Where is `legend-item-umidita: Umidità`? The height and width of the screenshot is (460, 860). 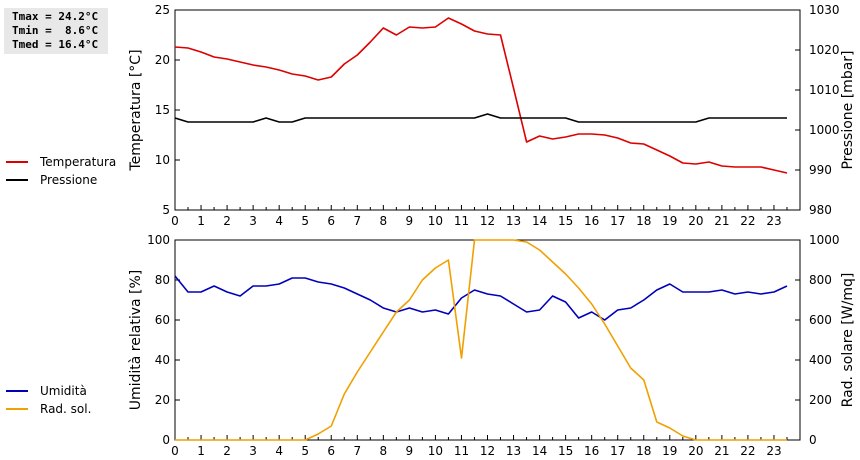 legend-item-umidita: Umidità is located at coordinates (48, 391).